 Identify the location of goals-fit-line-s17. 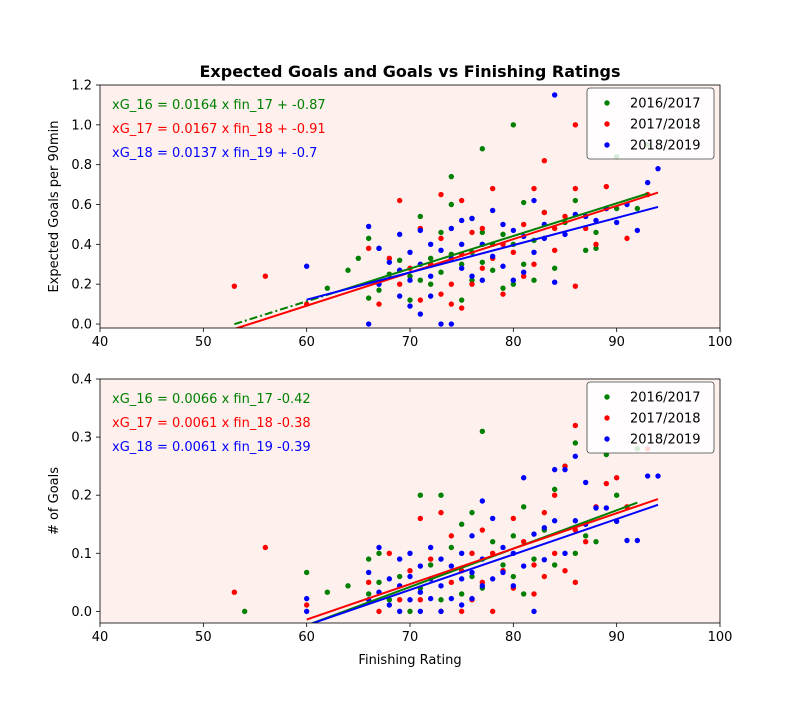
(482, 559).